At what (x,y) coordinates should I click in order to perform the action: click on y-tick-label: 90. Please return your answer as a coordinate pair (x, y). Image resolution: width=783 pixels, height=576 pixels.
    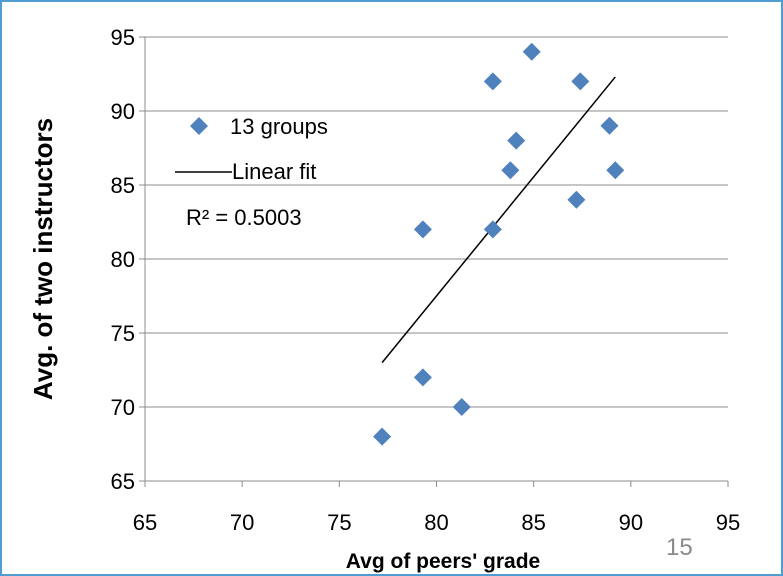
    Looking at the image, I should click on (123, 111).